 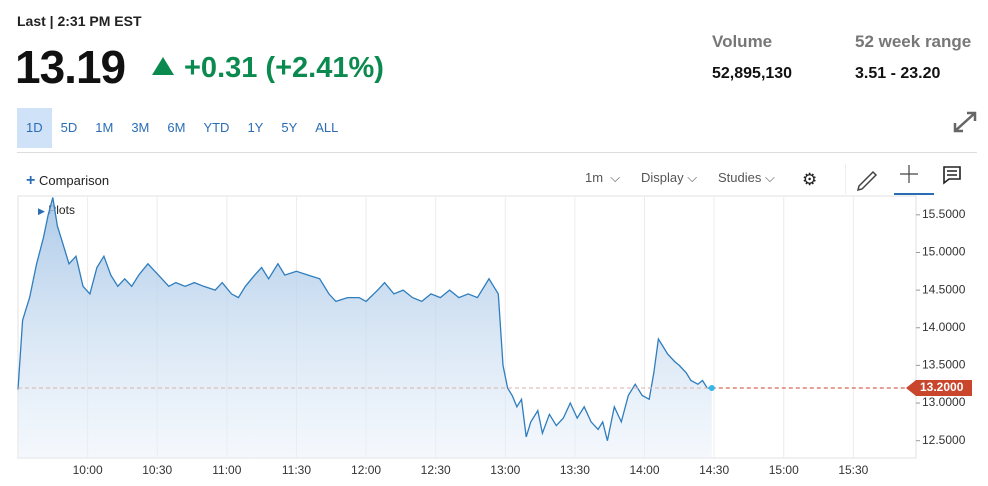 I want to click on y-tick-label: 13.5000, so click(x=944, y=365).